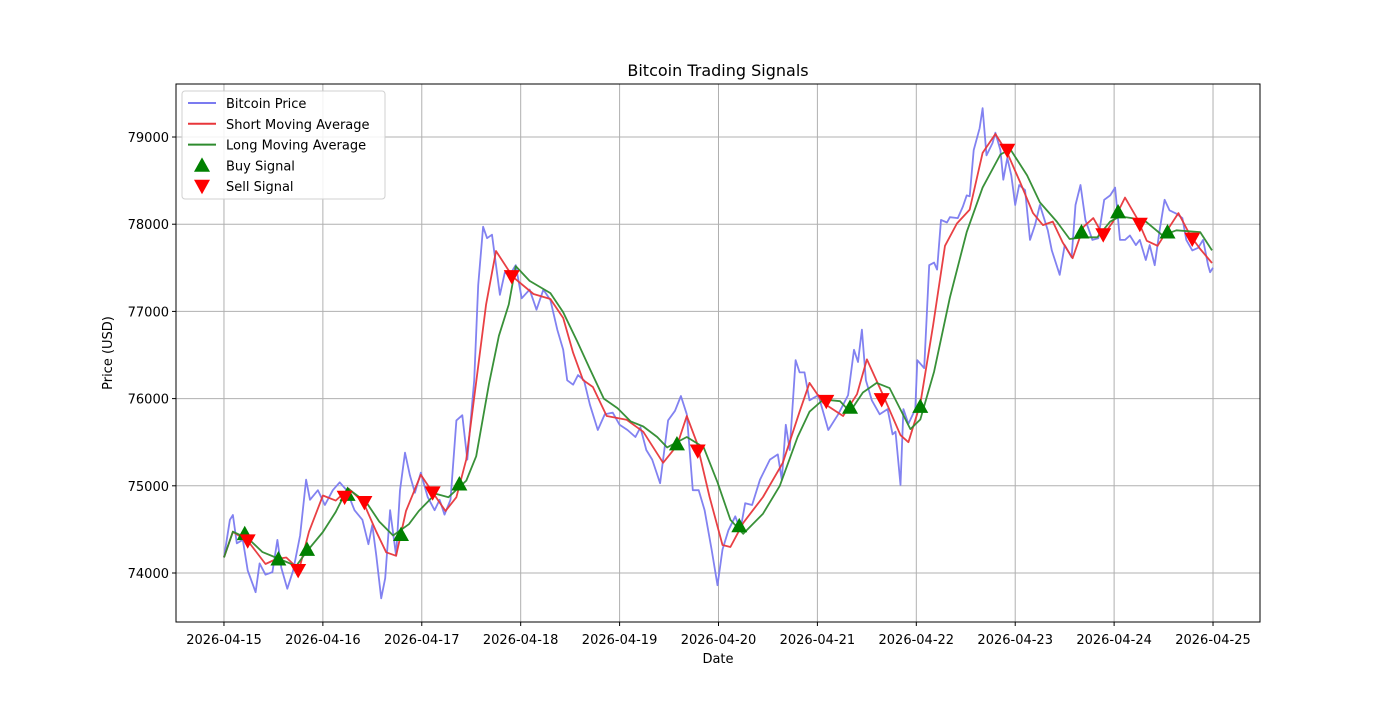 The image size is (1400, 704). Describe the element at coordinates (148, 225) in the screenshot. I see `y-tick-label: 78000` at that location.